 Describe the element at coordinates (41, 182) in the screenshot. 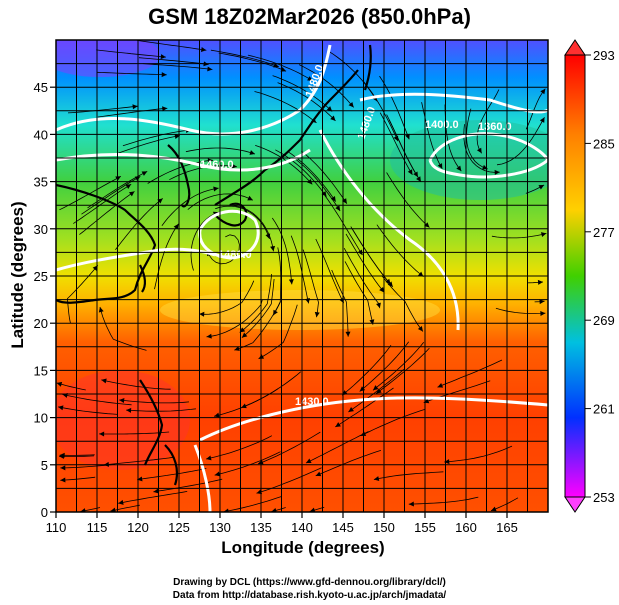

I see `y-tick-label: 35` at that location.